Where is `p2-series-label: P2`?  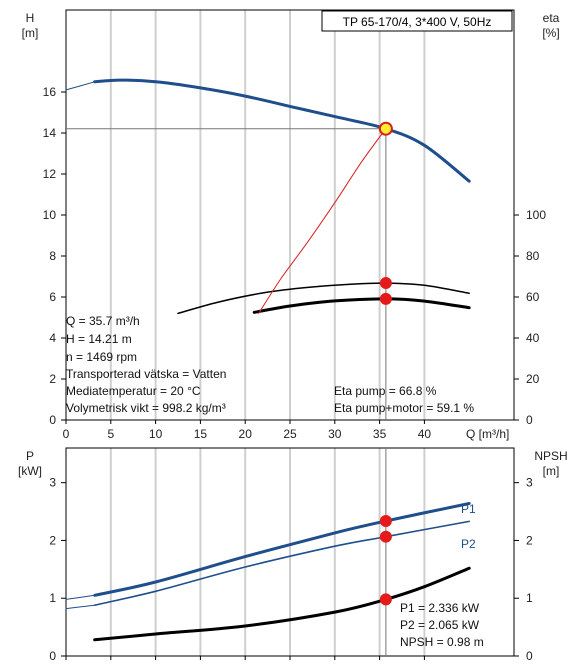 p2-series-label: P2 is located at coordinates (468, 544).